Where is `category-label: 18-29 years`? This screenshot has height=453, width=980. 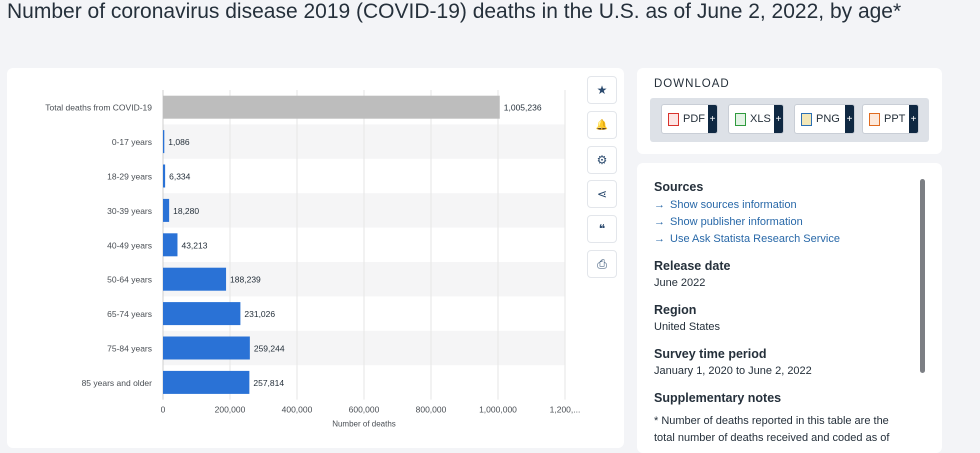 category-label: 18-29 years is located at coordinates (129, 177).